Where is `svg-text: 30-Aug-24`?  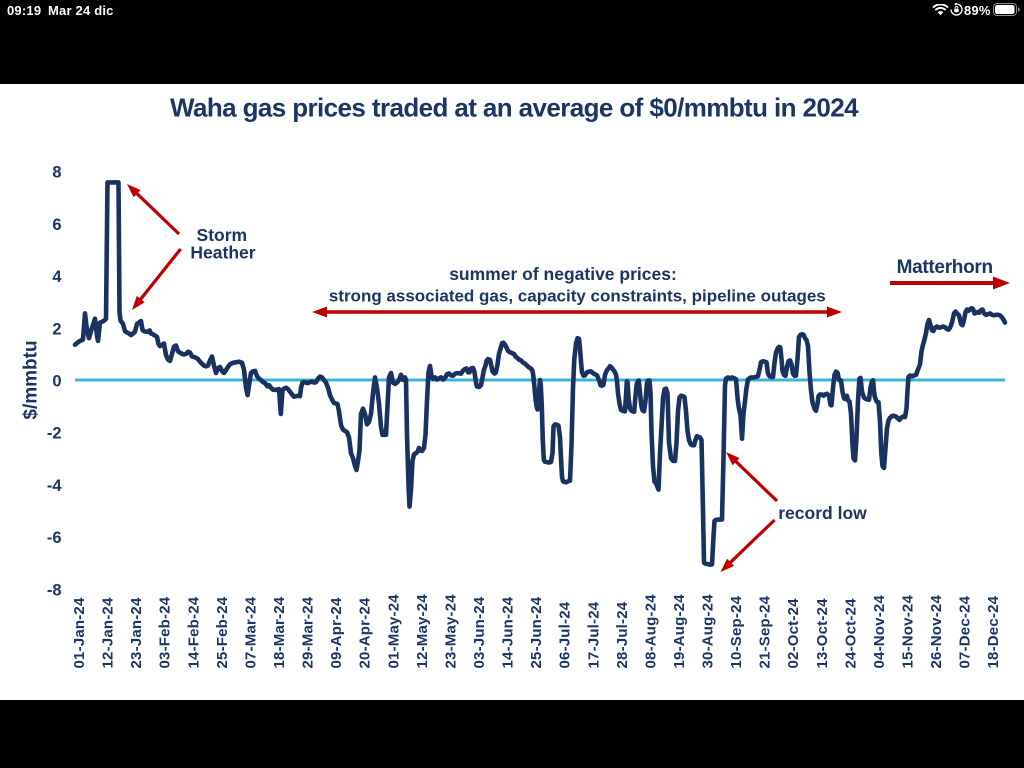
svg-text: 30-Aug-24 is located at coordinates (708, 631).